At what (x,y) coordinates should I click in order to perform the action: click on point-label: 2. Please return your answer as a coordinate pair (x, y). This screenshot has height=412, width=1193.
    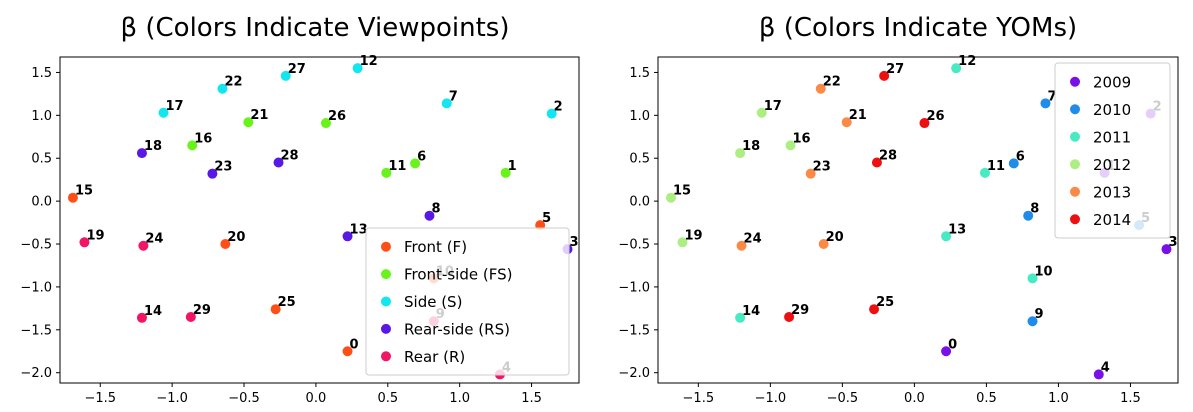
    Looking at the image, I should click on (558, 107).